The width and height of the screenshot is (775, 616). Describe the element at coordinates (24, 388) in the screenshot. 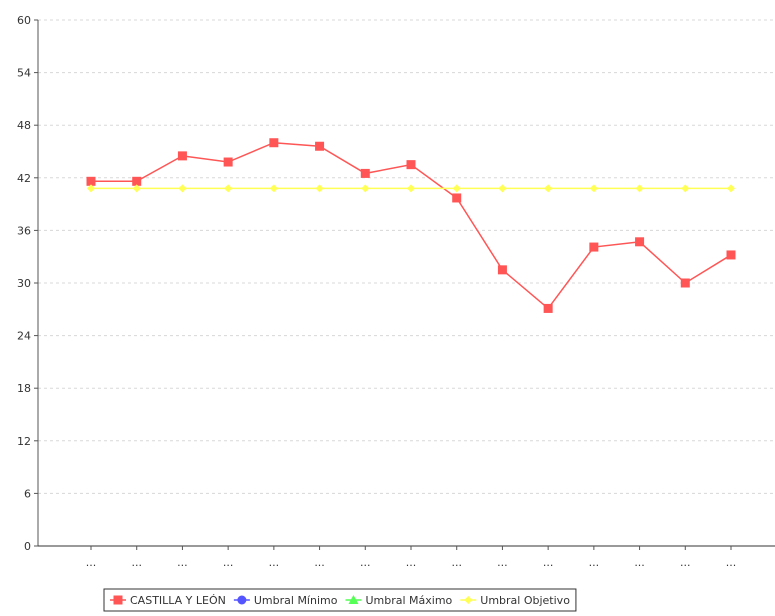

I see `y-tick-label: 18` at that location.